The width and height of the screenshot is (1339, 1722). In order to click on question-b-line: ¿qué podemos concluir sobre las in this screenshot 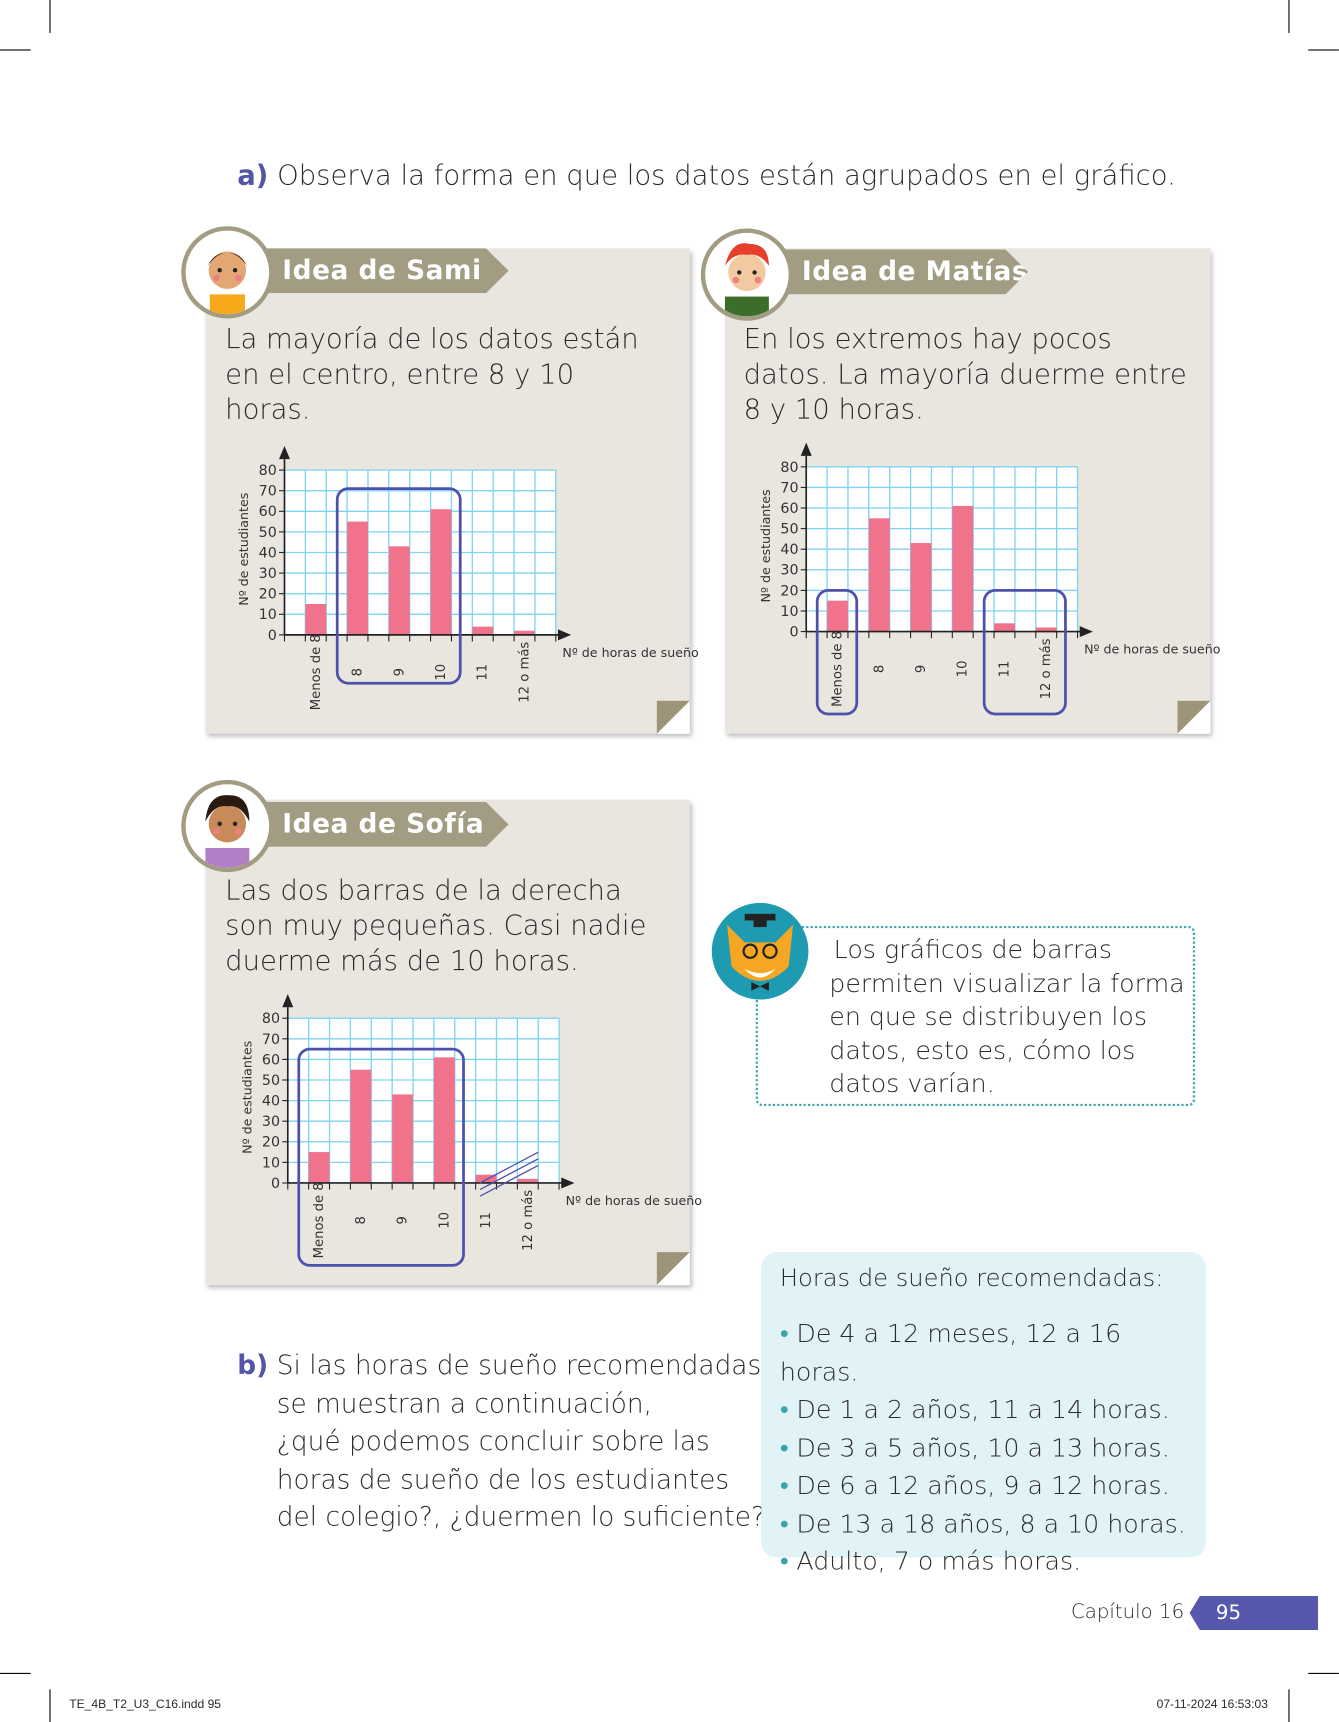, I will do `click(493, 1441)`.